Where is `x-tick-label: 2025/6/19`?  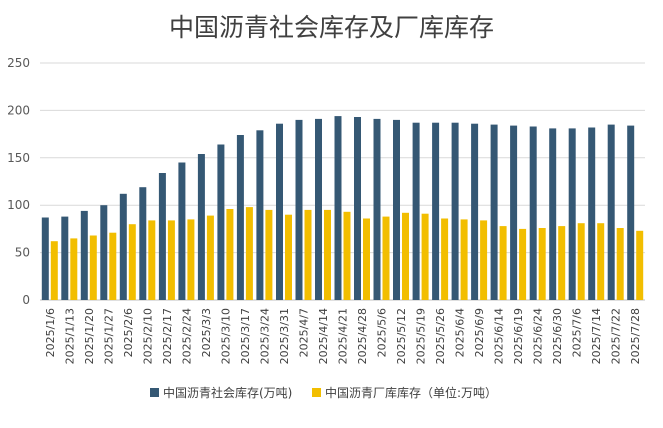
x-tick-label: 2025/6/19 is located at coordinates (518, 336).